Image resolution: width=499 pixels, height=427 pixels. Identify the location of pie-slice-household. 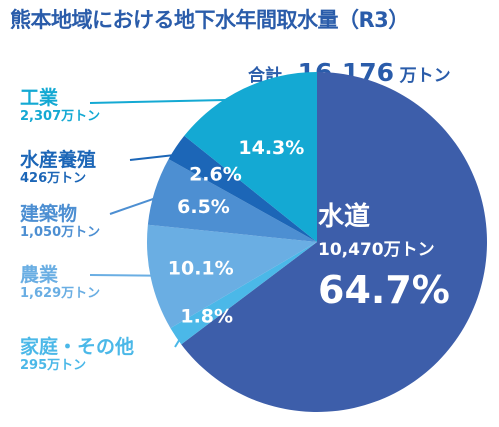
(243, 293).